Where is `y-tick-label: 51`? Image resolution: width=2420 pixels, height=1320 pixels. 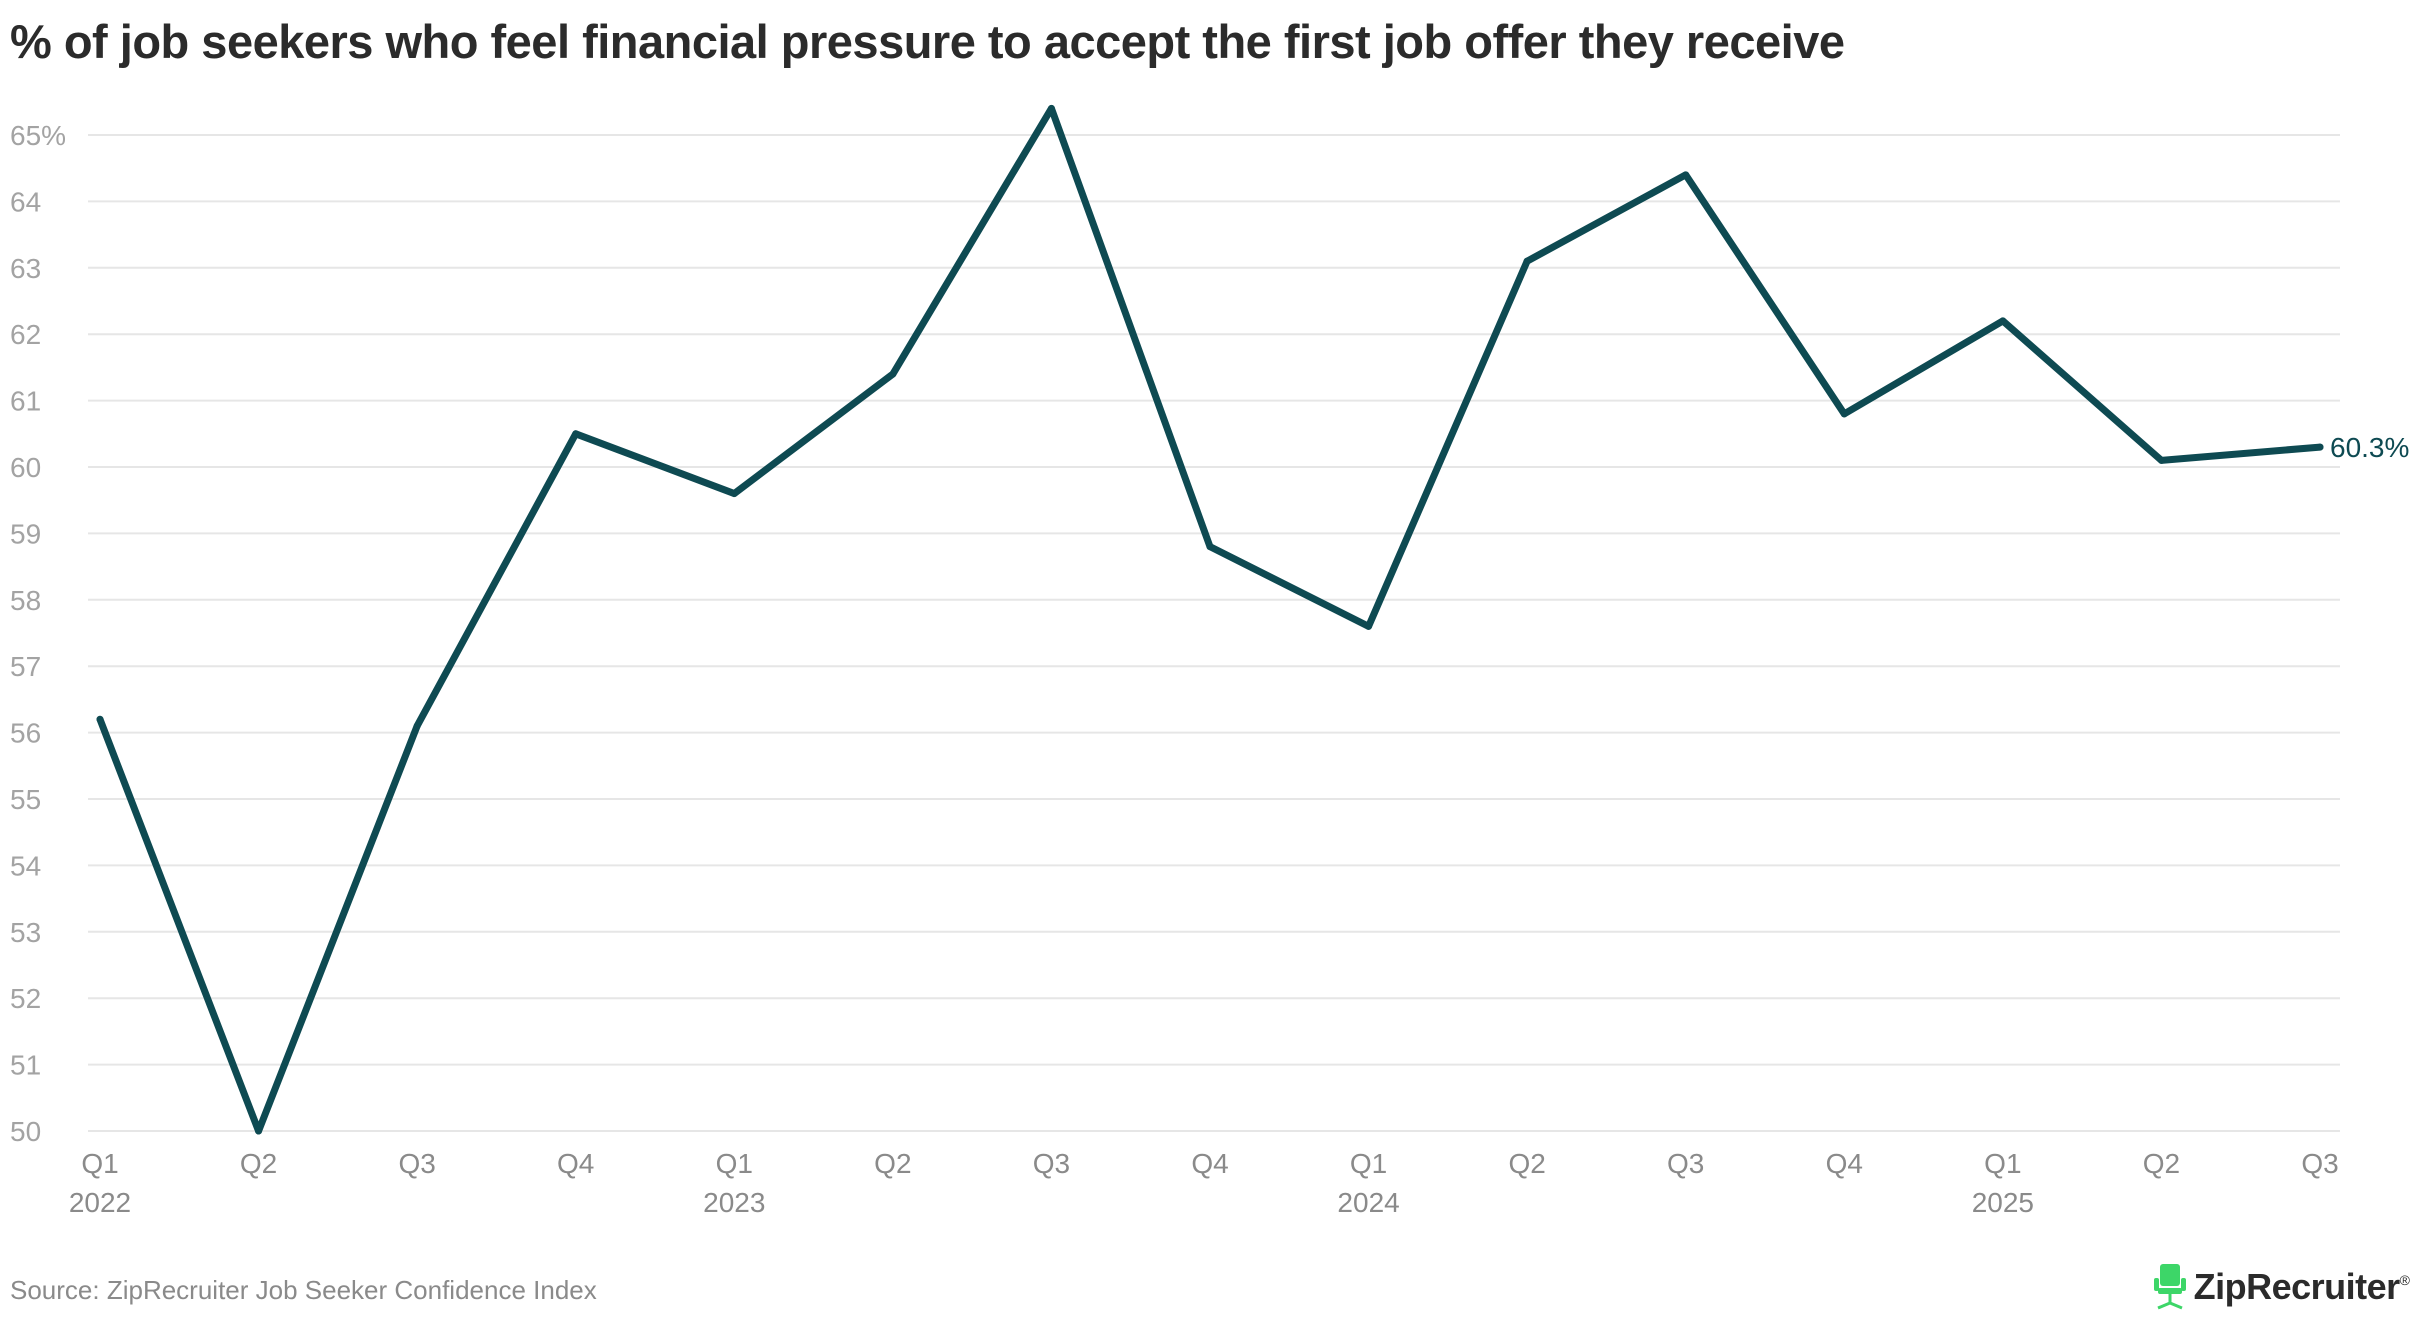
y-tick-label: 51 is located at coordinates (25, 1065).